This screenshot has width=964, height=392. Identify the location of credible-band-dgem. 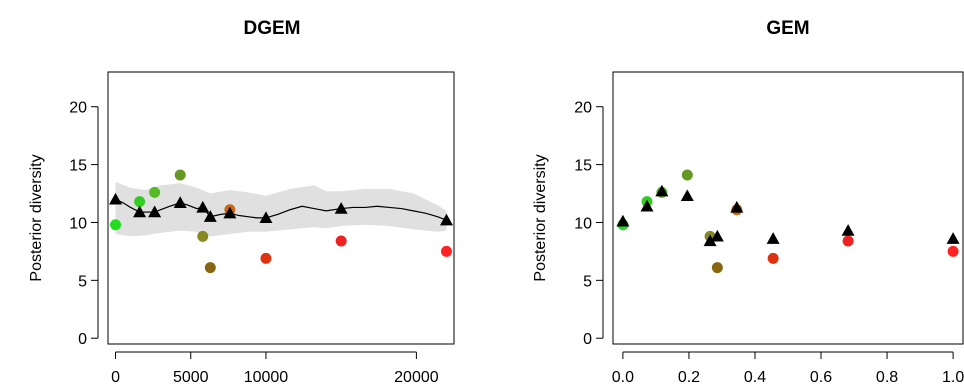
(281, 209).